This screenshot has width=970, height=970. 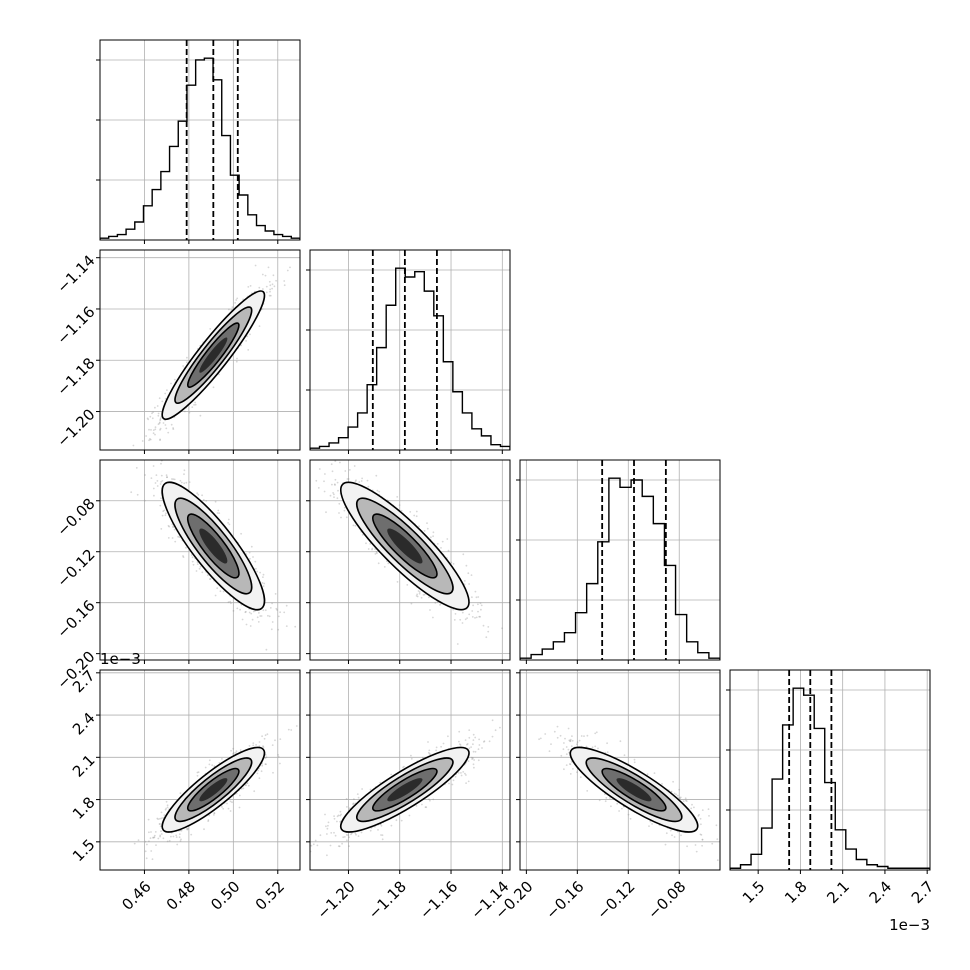 I want to click on x-tick-label: 0.52, so click(x=270, y=896).